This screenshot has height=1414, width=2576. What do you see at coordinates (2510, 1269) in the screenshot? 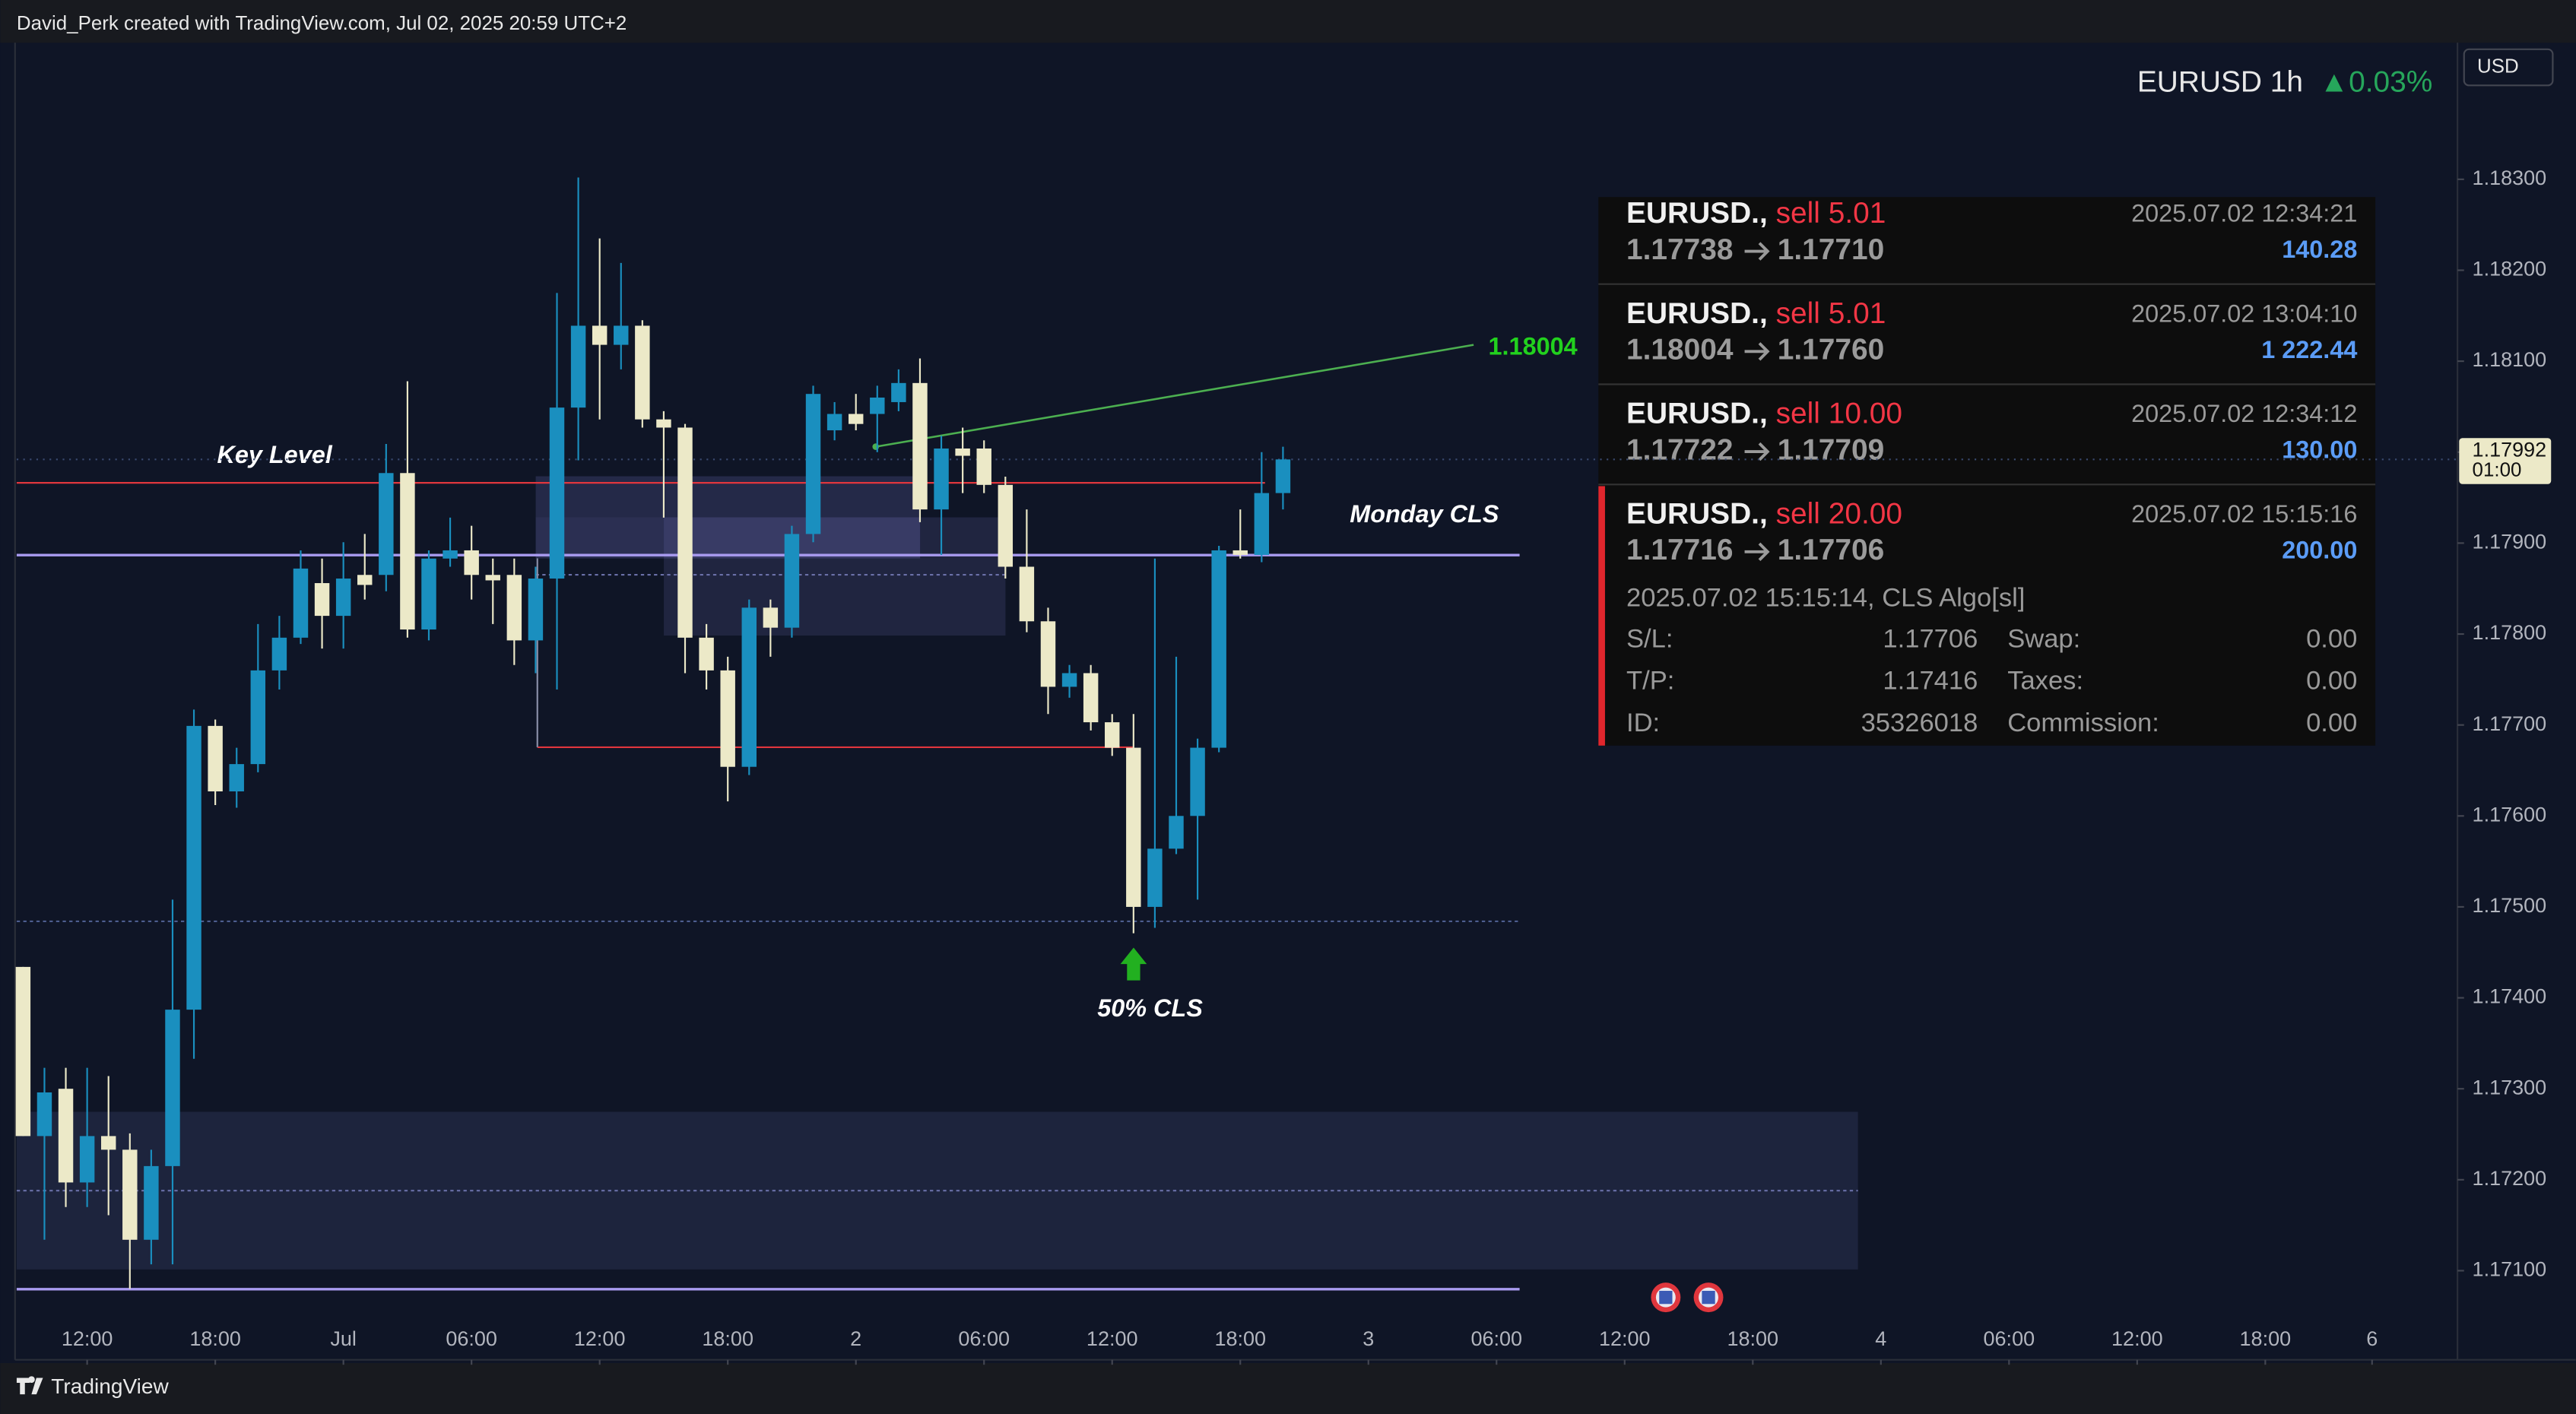
I see `y-tick-label: 1.17100` at bounding box center [2510, 1269].